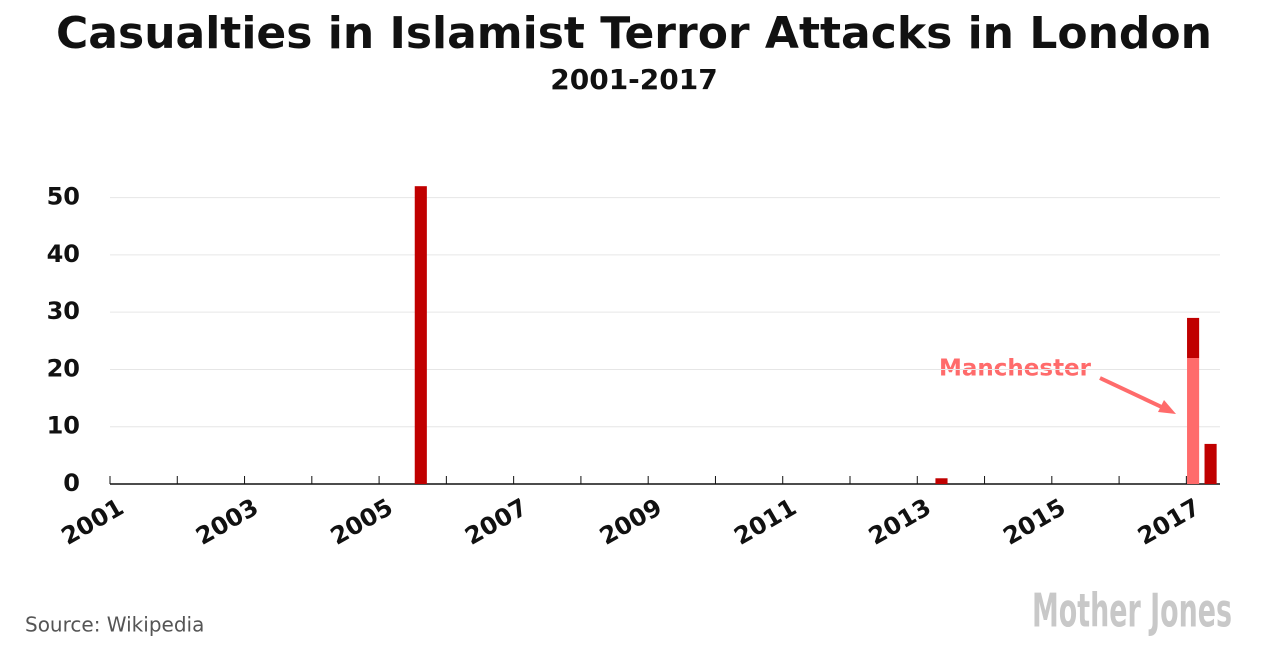  Describe the element at coordinates (1169, 522) in the screenshot. I see `x-tick-label: 2017` at that location.